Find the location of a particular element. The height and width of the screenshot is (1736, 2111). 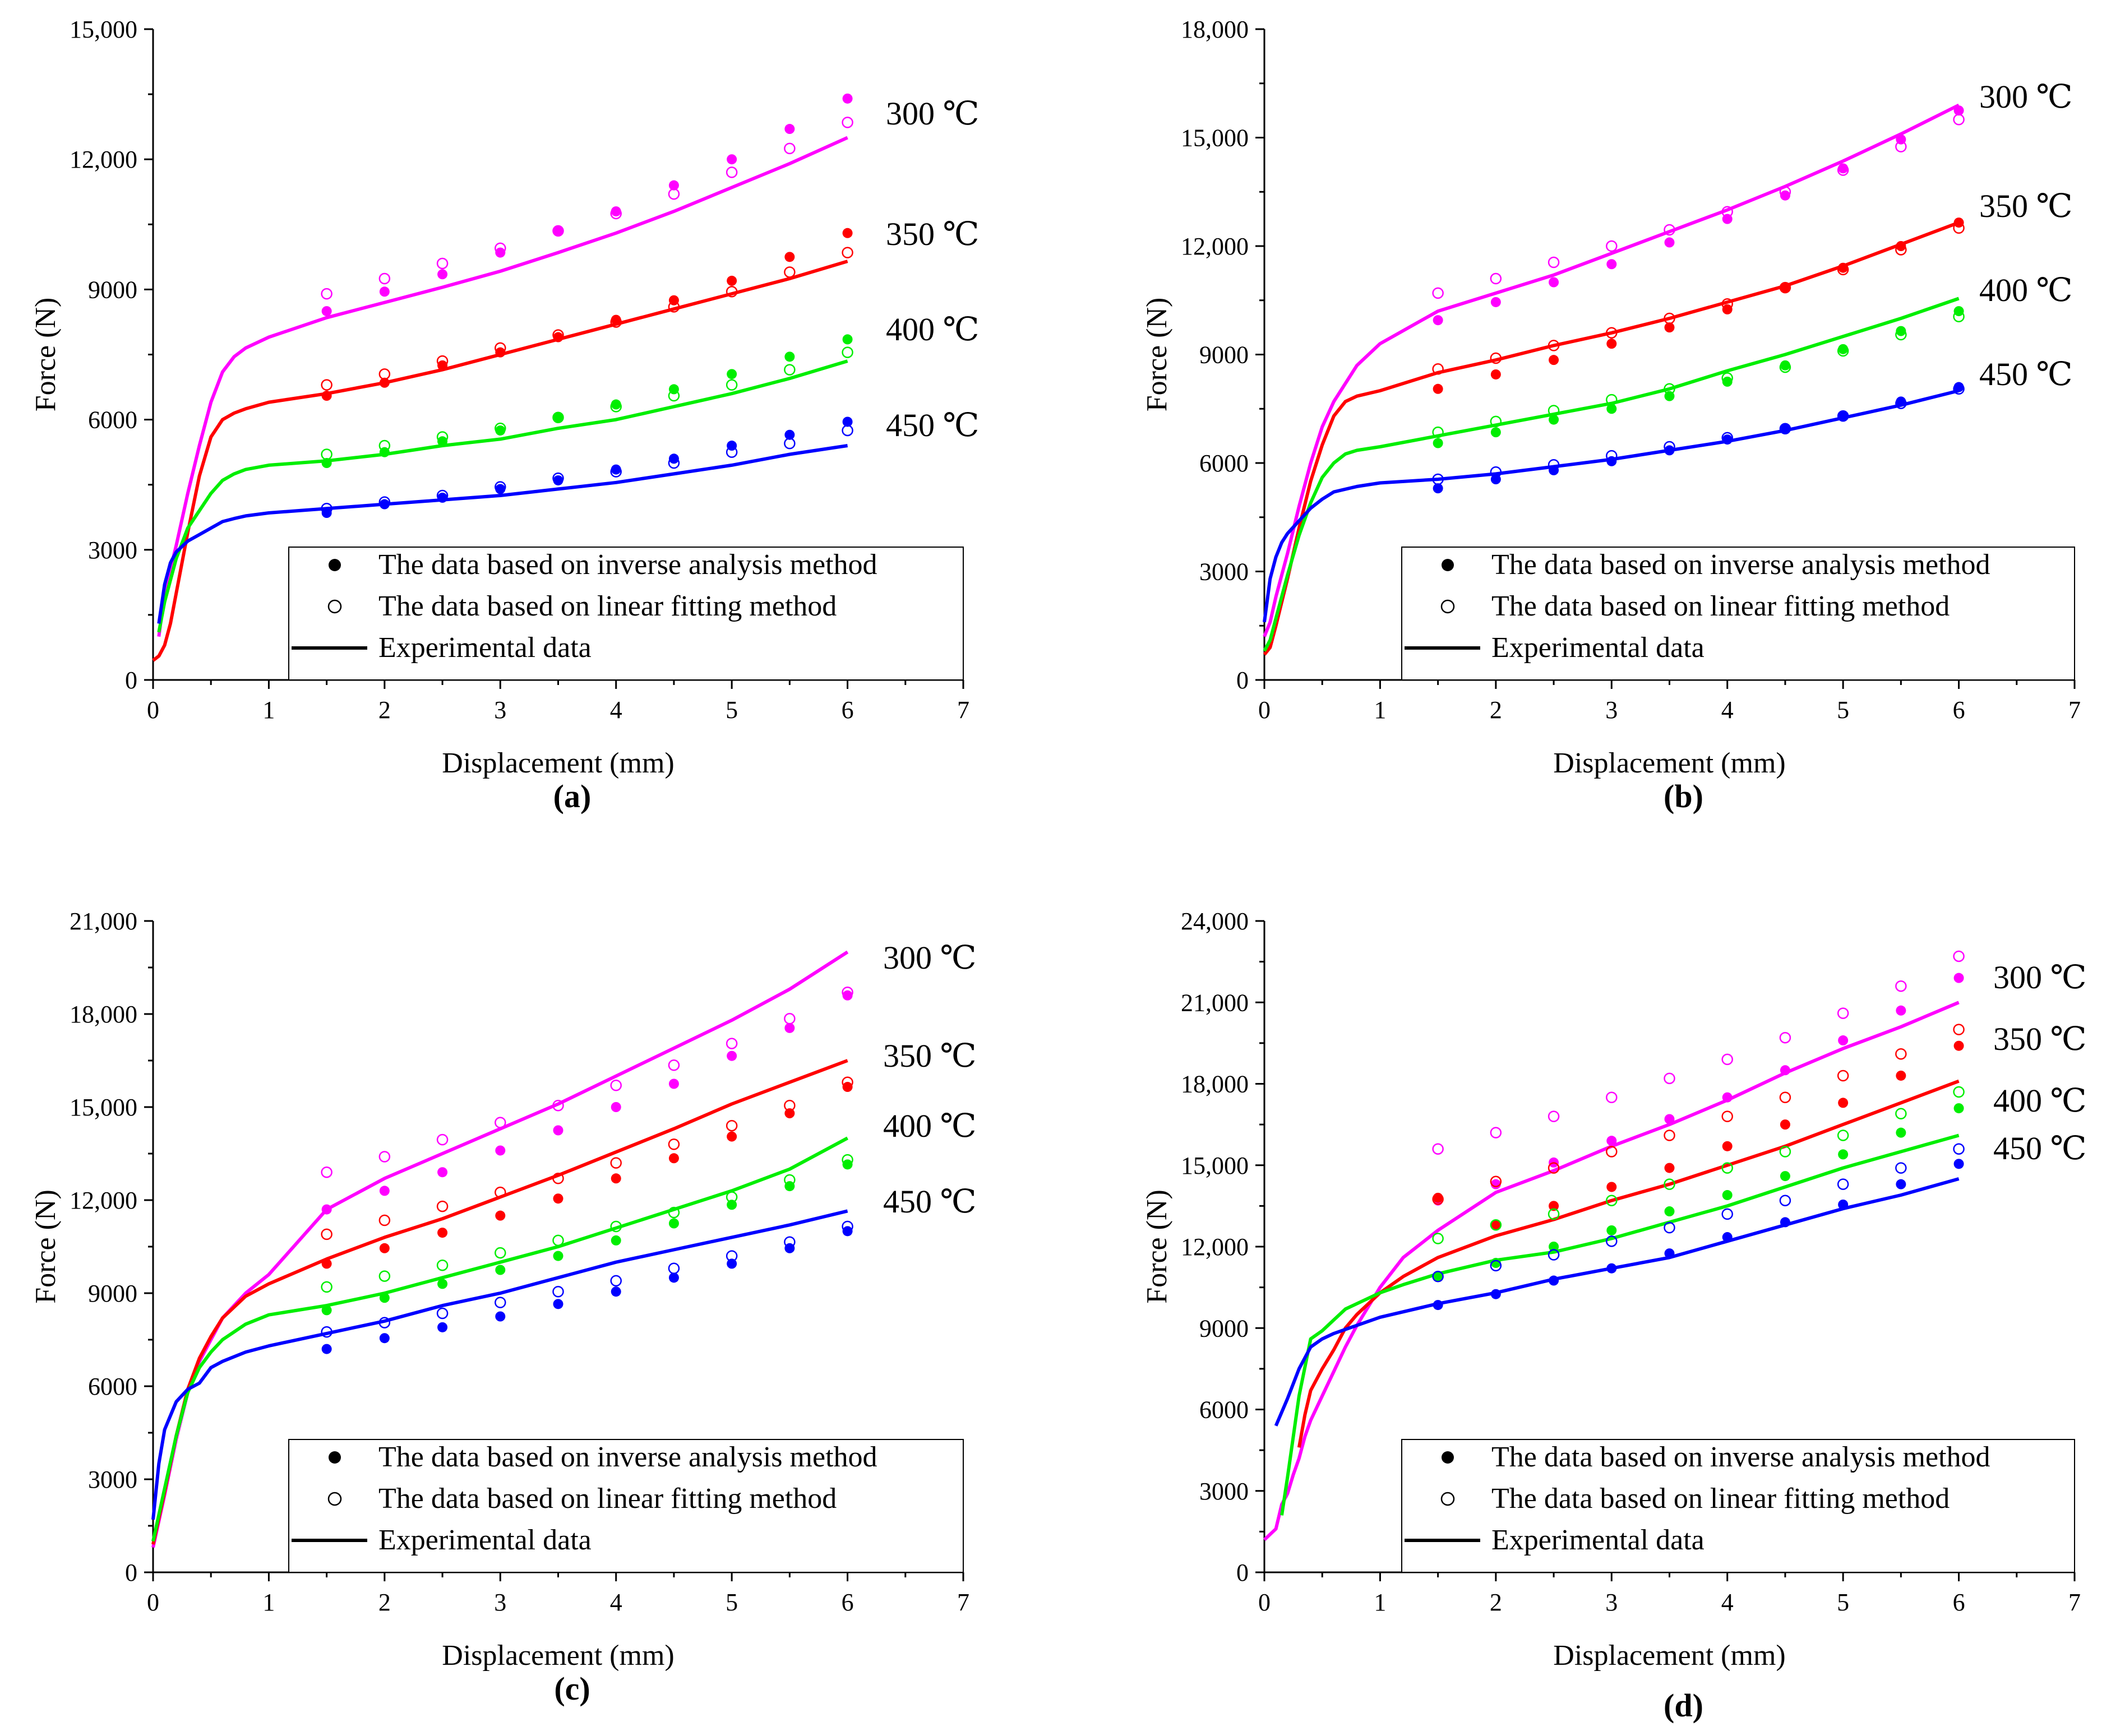

x-tick-label: 3 is located at coordinates (1611, 1602).